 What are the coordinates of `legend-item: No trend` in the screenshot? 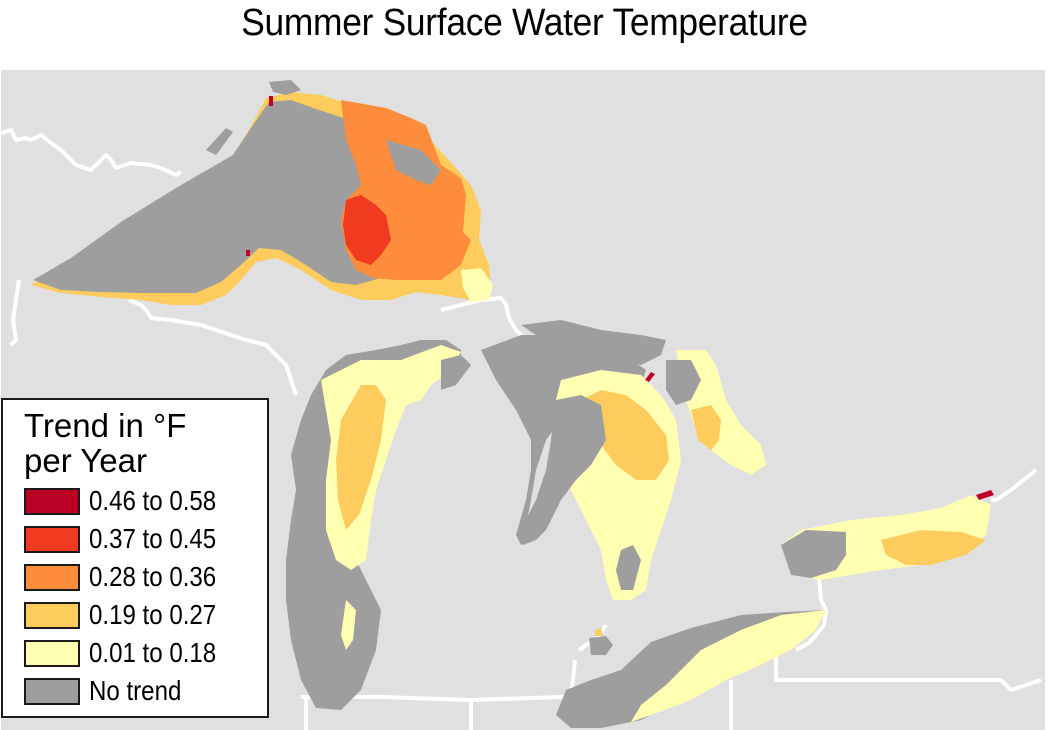 It's located at (110, 690).